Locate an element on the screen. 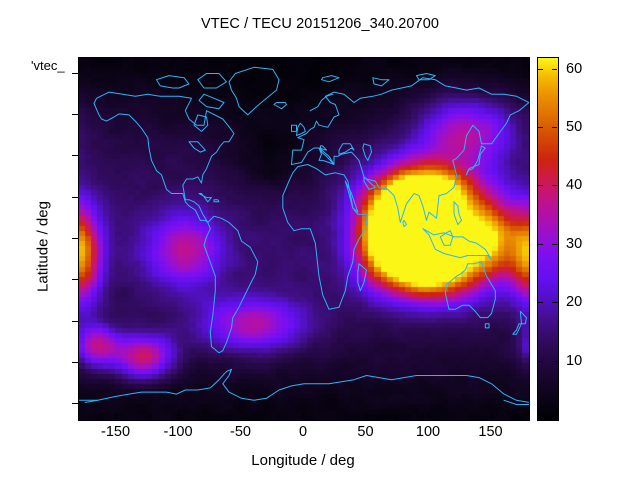 This screenshot has height=480, width=640. y-axis-title: Latitude / deg is located at coordinates (43, 246).